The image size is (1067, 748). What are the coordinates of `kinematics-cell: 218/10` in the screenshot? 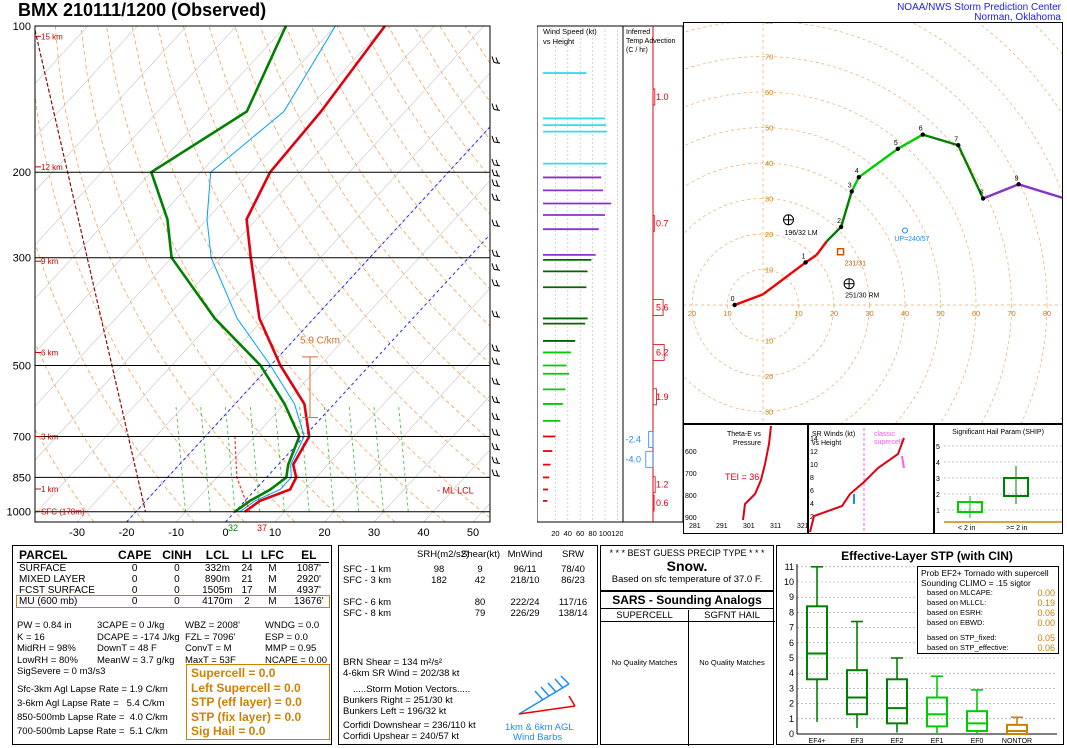 It's located at (525, 580).